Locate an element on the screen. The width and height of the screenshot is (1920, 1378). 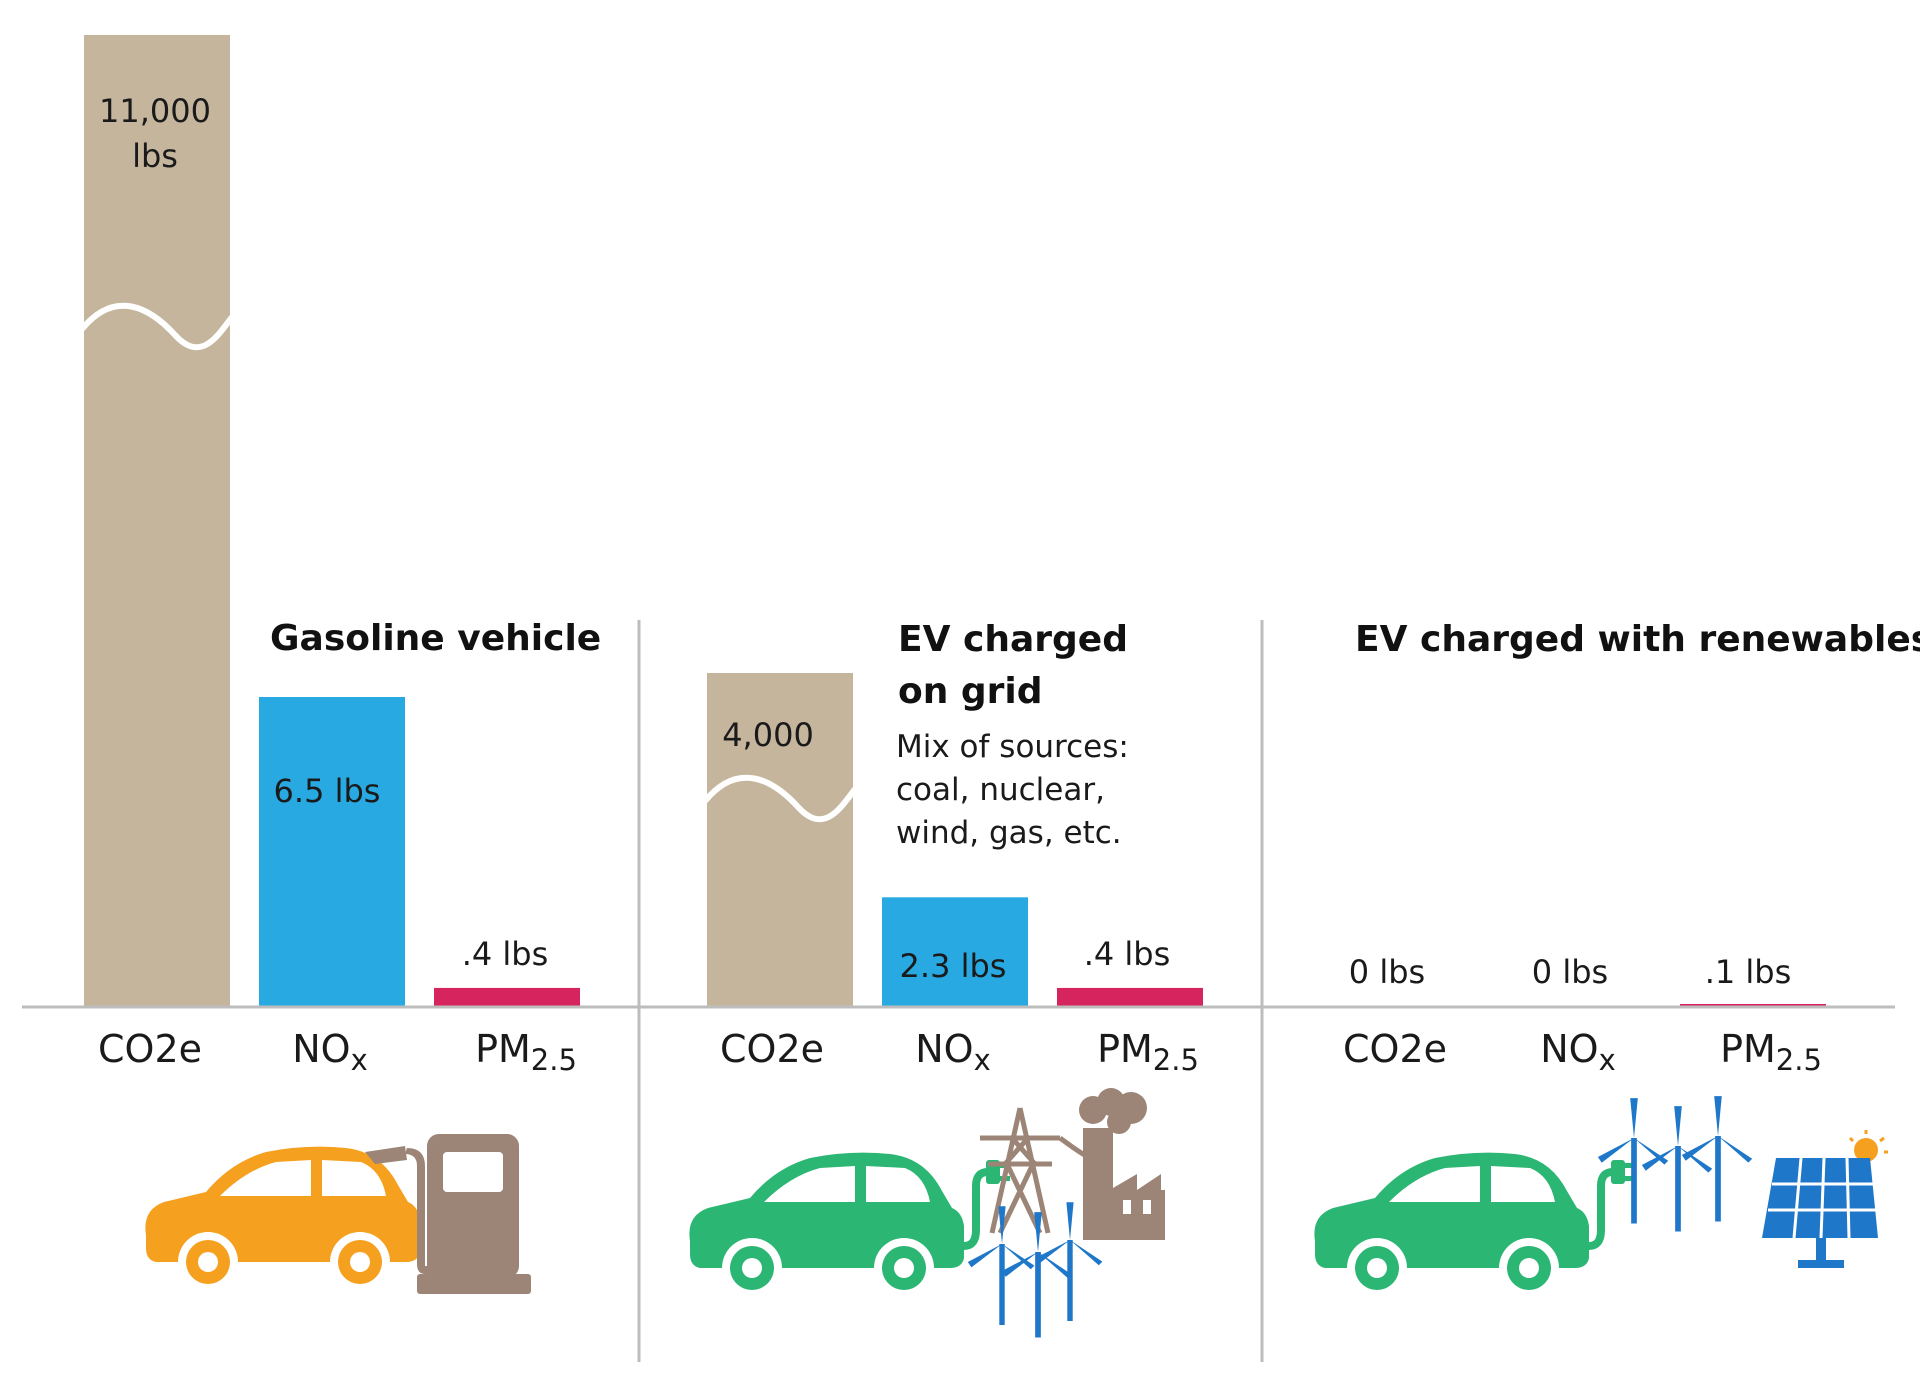
bar-ev-grid-pm25 is located at coordinates (1130, 997).